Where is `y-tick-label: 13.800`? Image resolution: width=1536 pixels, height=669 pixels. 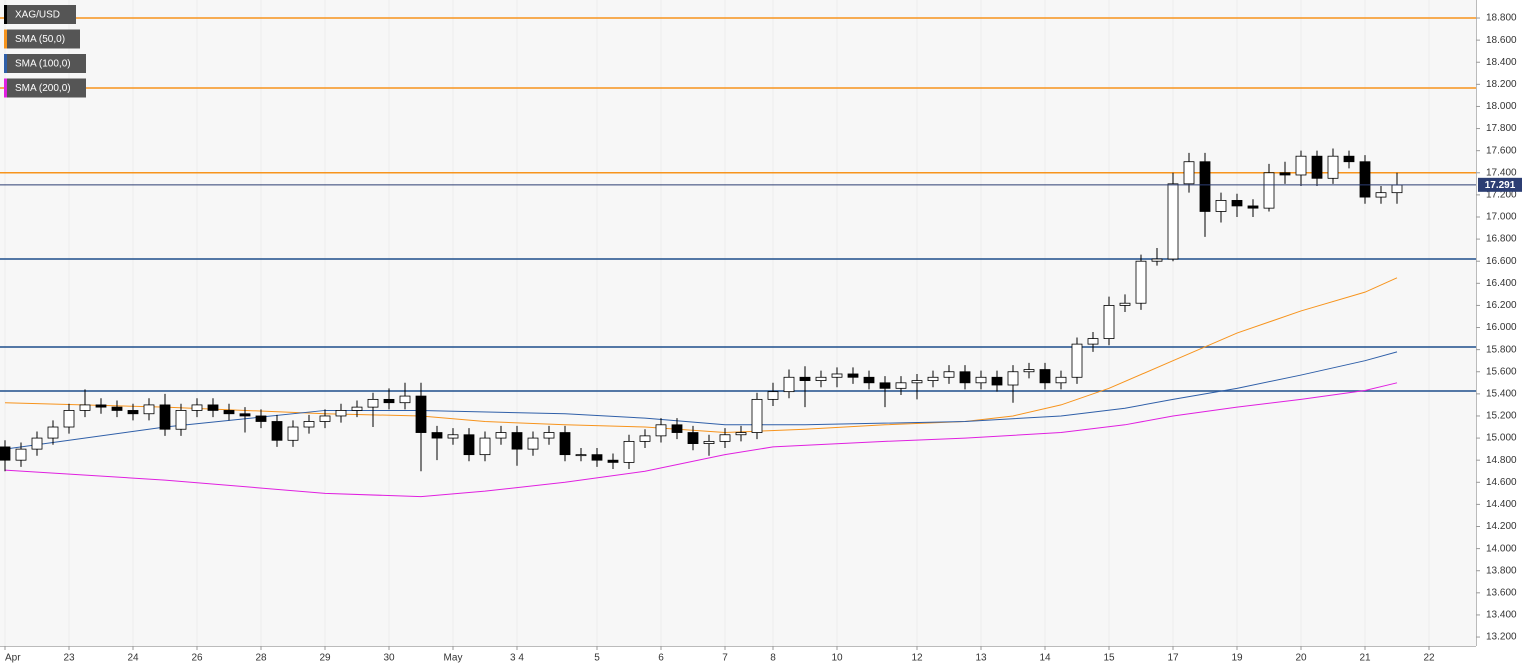 y-tick-label: 13.800 is located at coordinates (1501, 570).